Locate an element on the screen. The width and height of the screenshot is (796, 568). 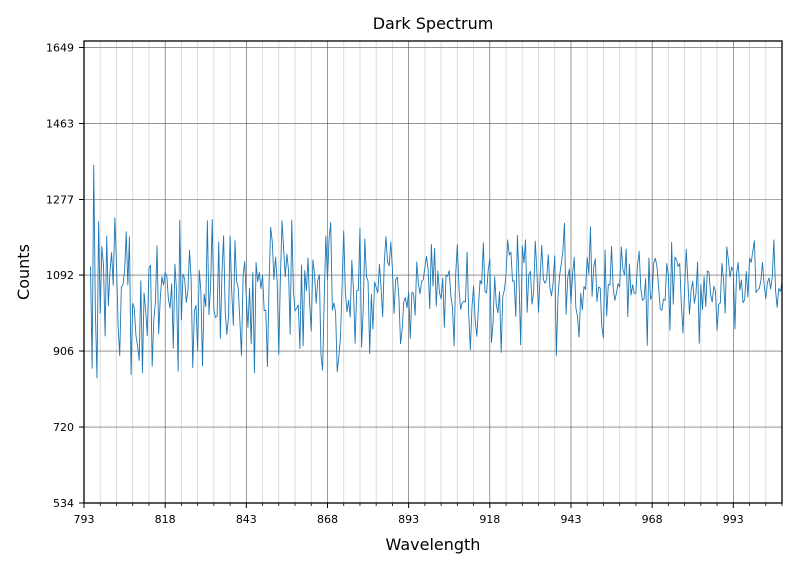
y-tick-label: 906 is located at coordinates (63, 351).